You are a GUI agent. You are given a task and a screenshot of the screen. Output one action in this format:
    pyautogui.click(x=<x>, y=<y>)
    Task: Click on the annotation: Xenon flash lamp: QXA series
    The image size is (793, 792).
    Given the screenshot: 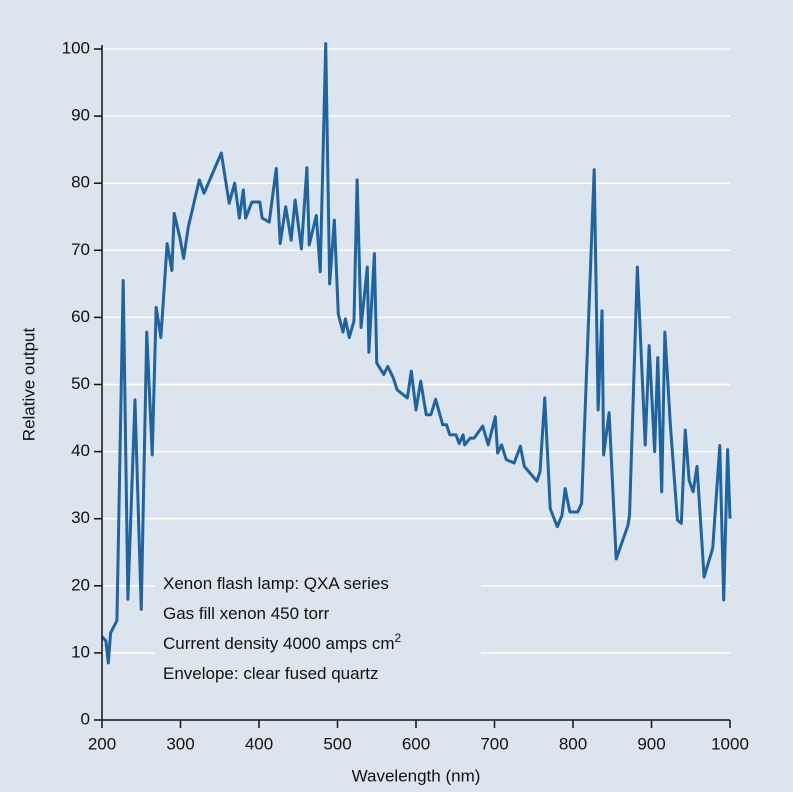 What is the action you would take?
    pyautogui.click(x=276, y=583)
    